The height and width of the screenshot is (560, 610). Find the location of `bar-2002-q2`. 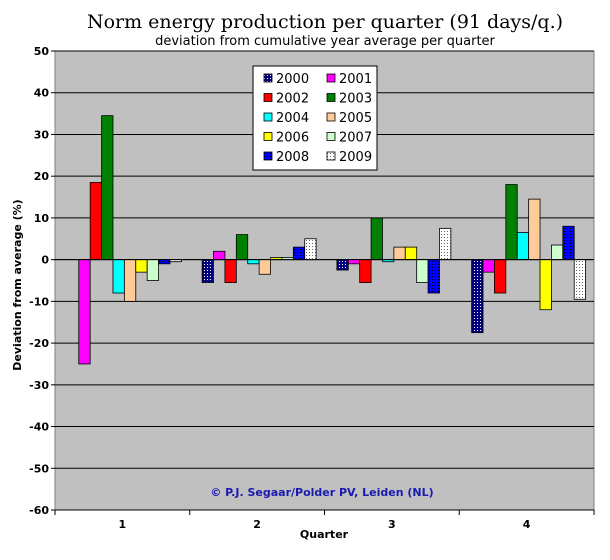

bar-2002-q2 is located at coordinates (230, 271).